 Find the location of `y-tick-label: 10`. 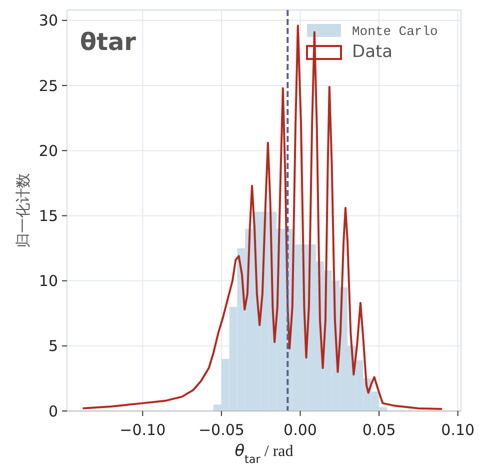

y-tick-label: 10 is located at coordinates (48, 281).